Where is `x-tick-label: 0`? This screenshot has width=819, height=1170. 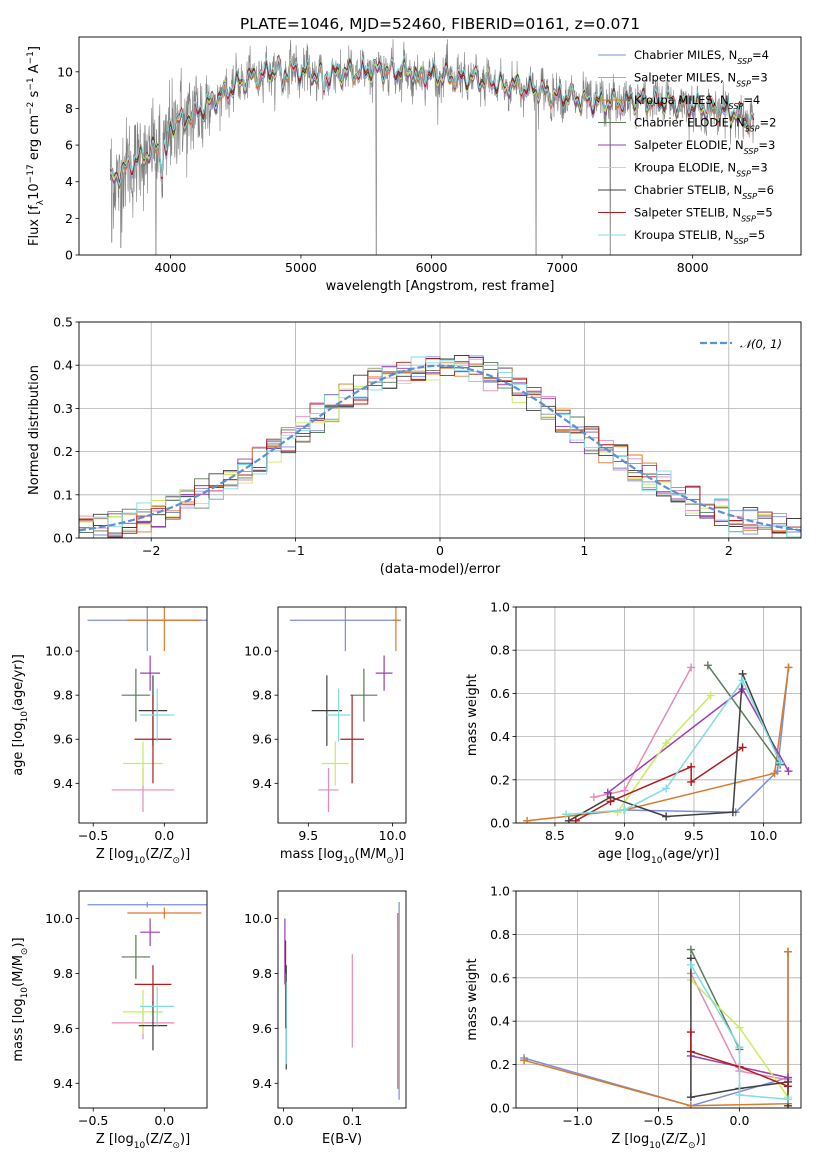 x-tick-label: 0 is located at coordinates (440, 550).